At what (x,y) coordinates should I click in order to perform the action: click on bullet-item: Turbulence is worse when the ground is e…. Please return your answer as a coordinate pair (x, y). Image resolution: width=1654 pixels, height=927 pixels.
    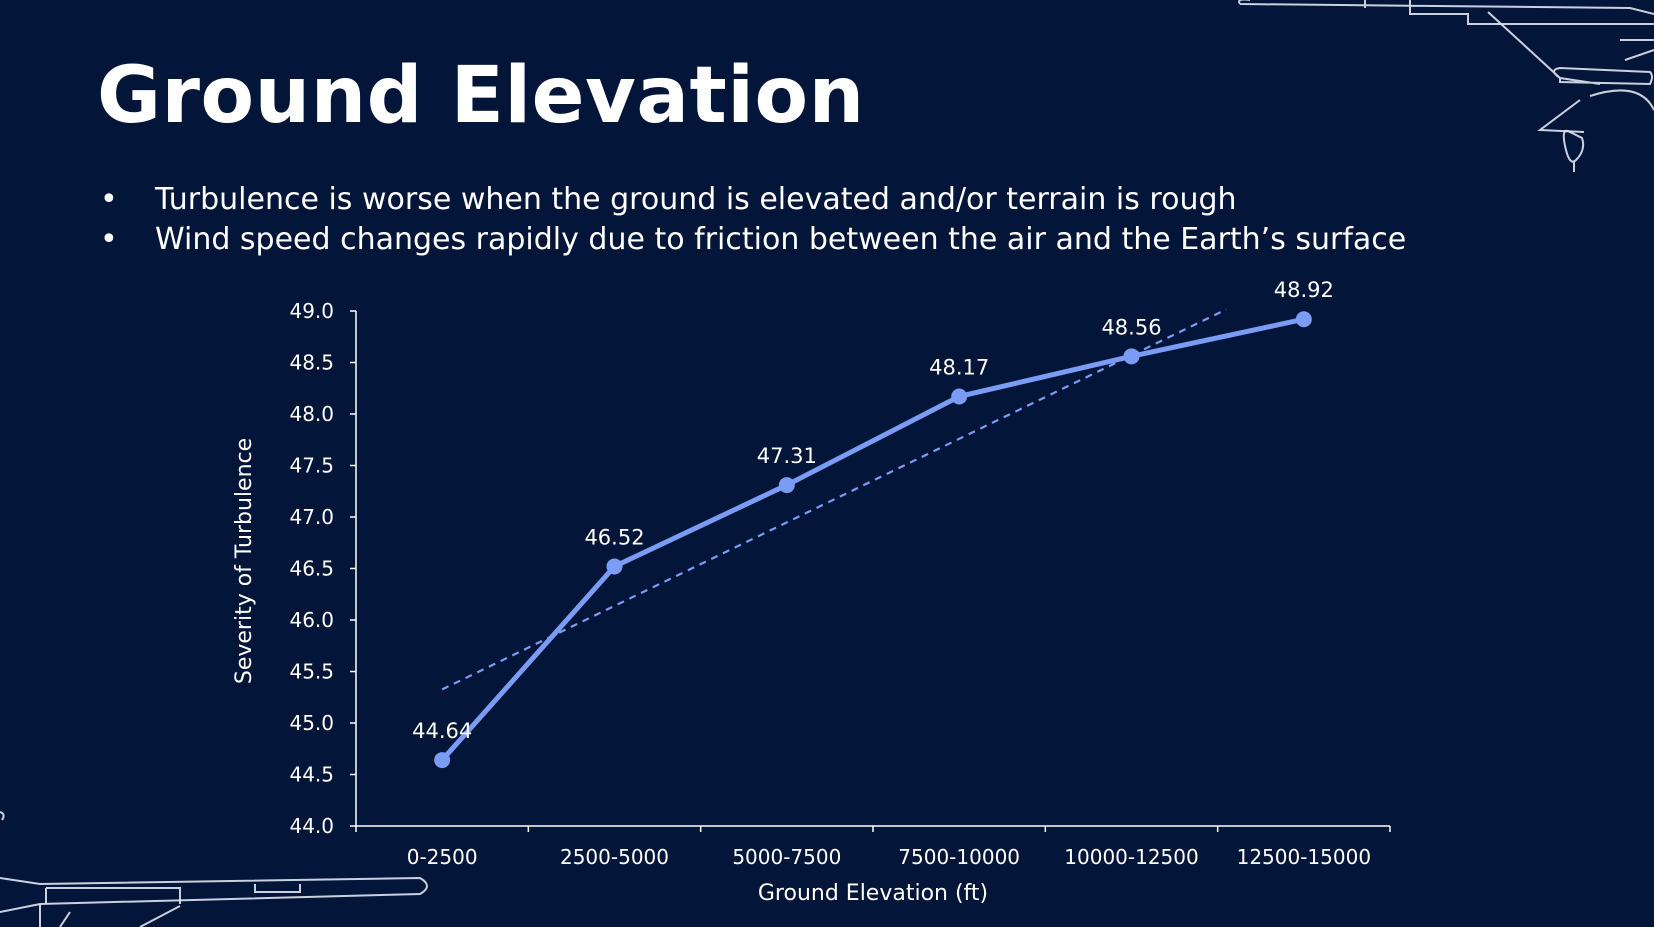
    Looking at the image, I should click on (753, 200).